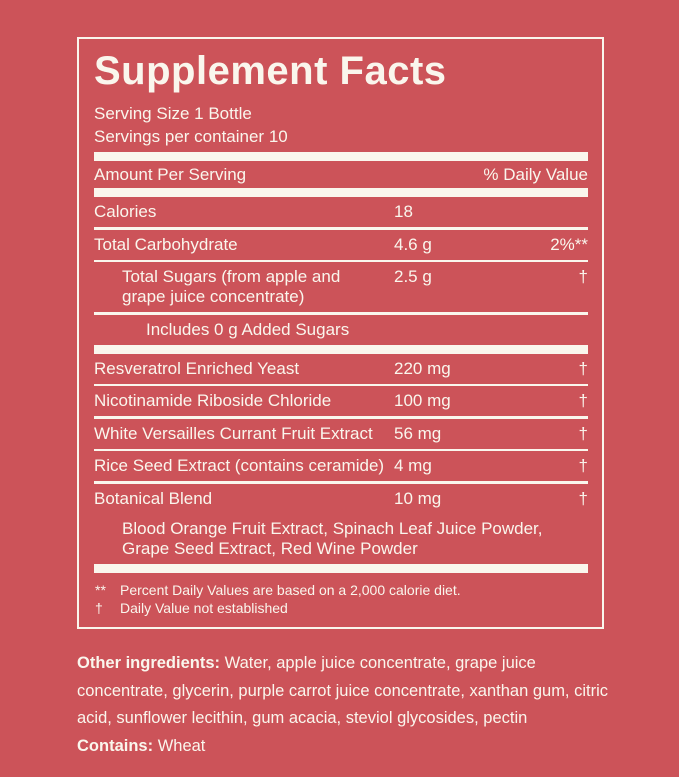  I want to click on nutrient-row-resveratrol: Resveratrol Enriched Yeast 220 mg †, so click(341, 369).